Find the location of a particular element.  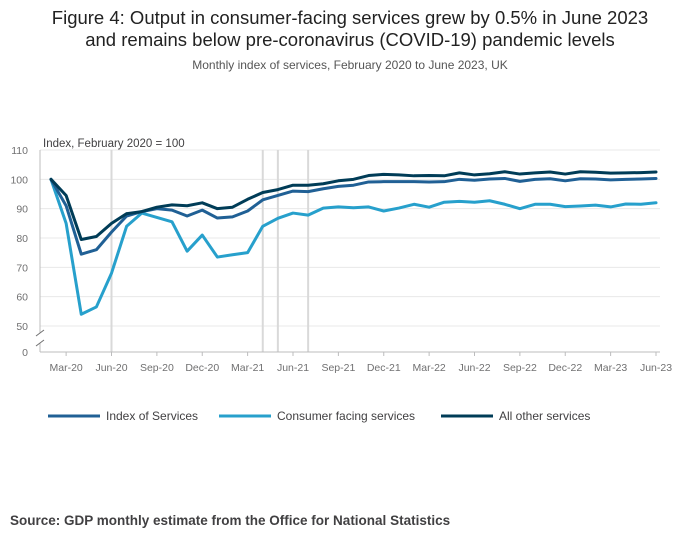

series-line-index-of-services is located at coordinates (353, 216).